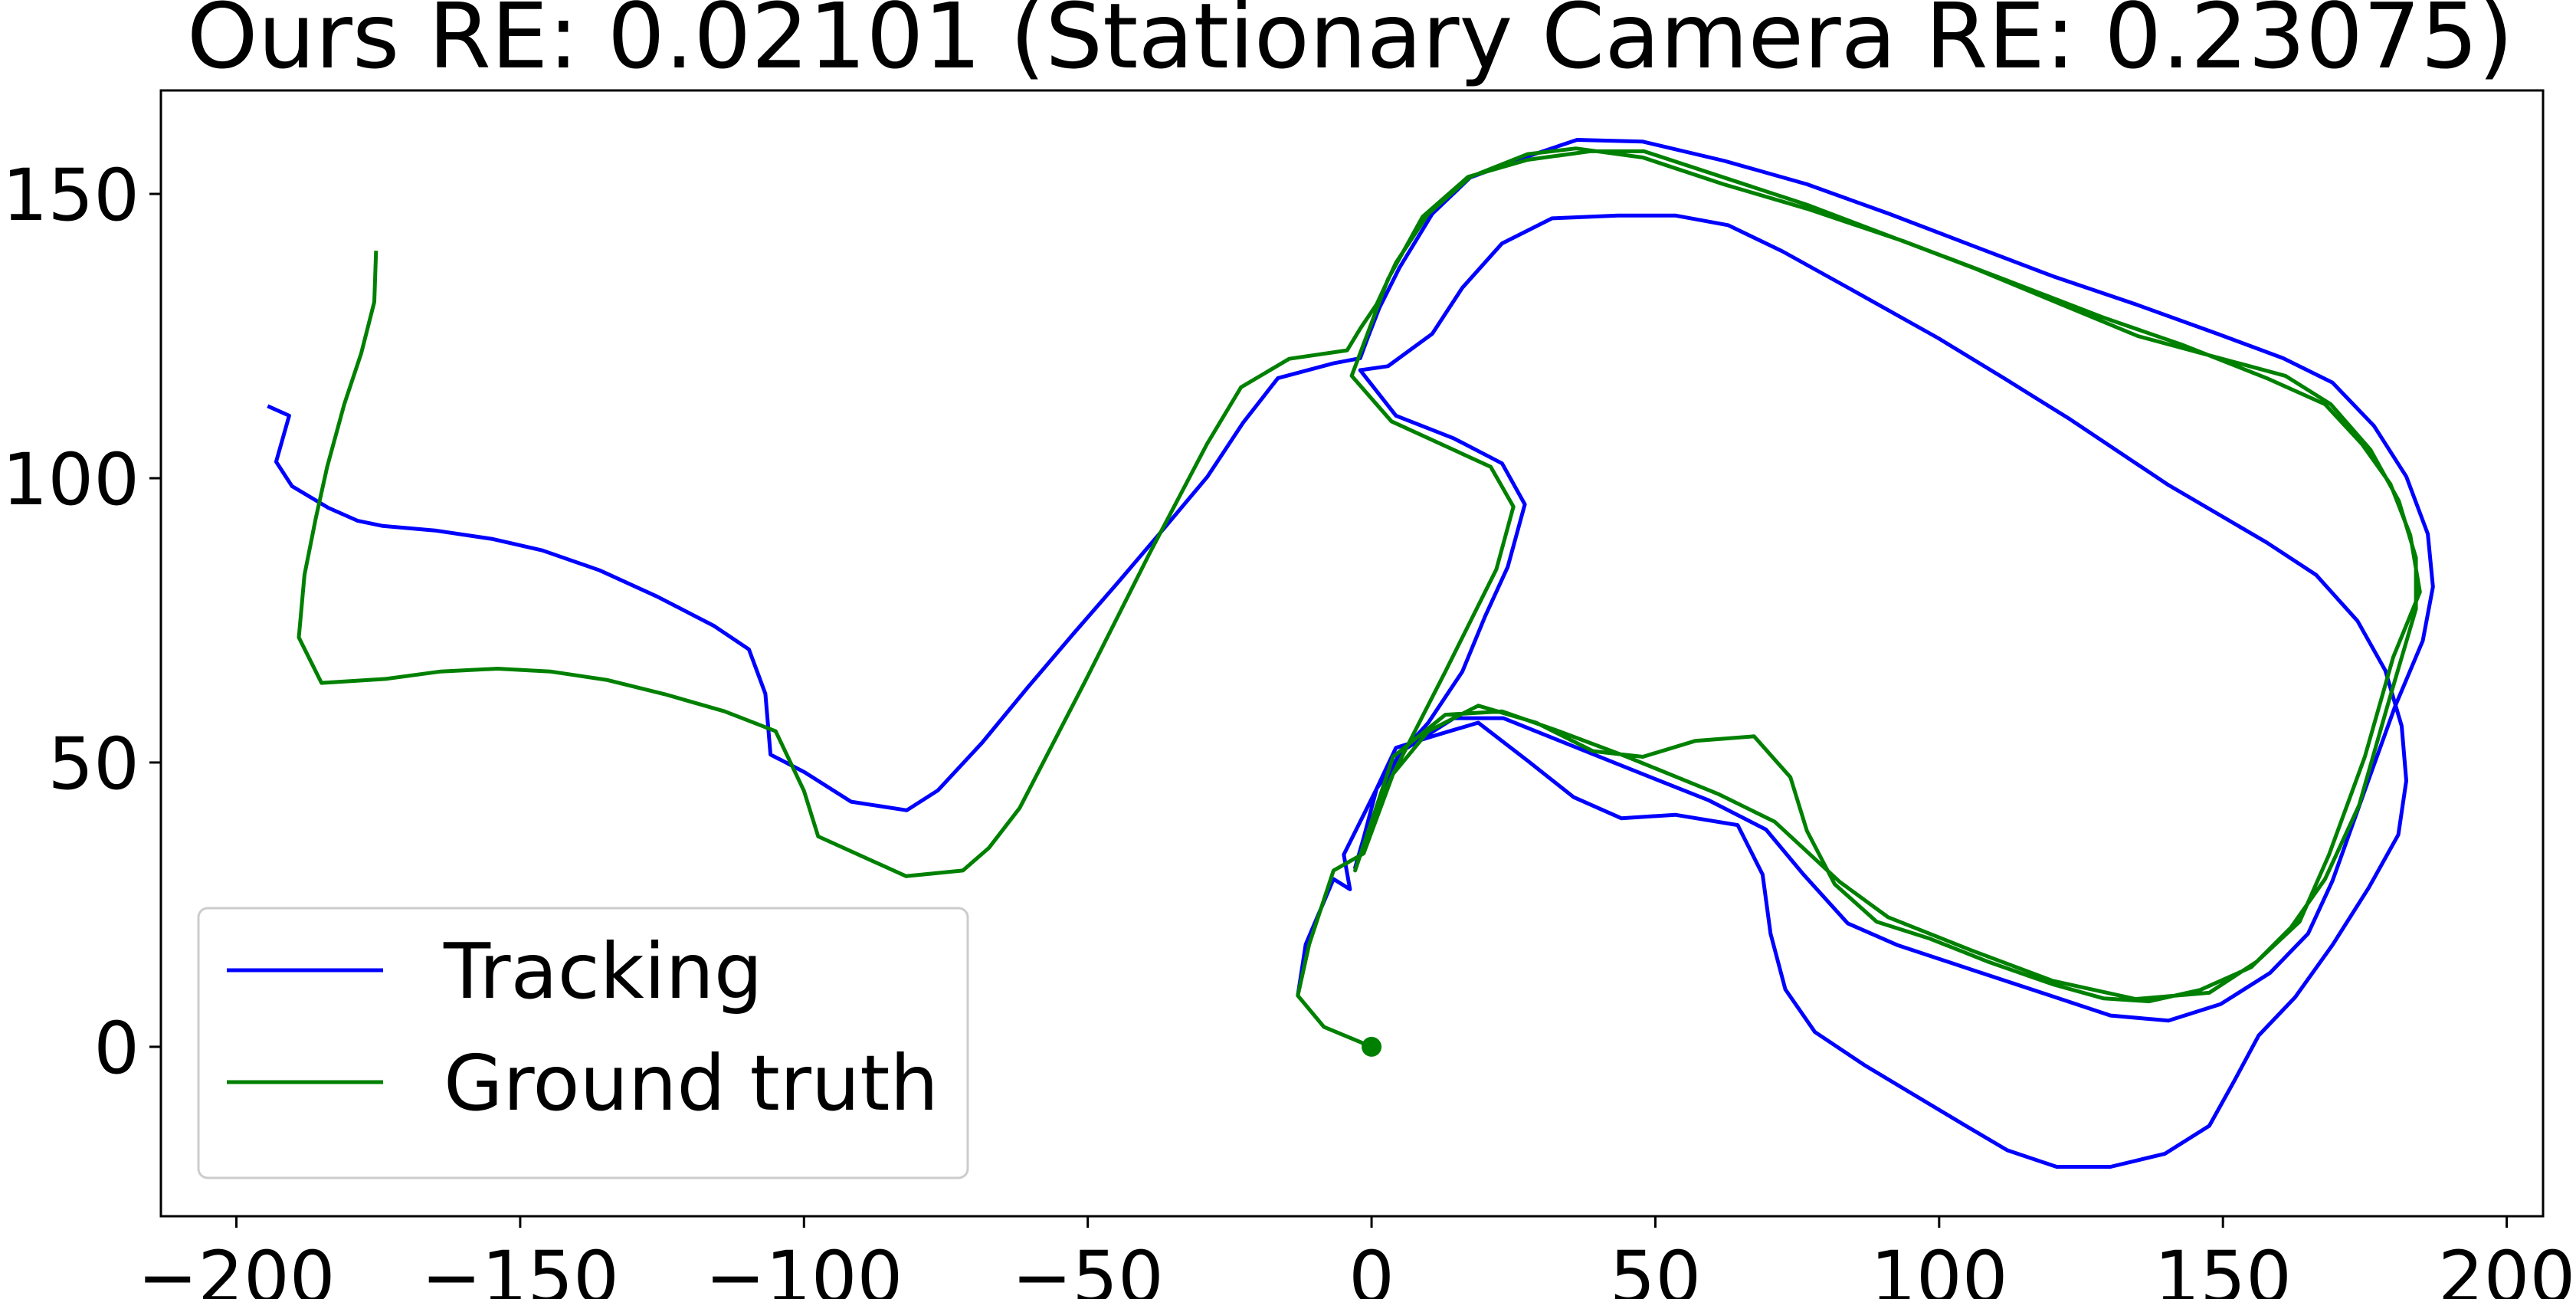  What do you see at coordinates (691, 1083) in the screenshot?
I see `legend-label: Ground truth` at bounding box center [691, 1083].